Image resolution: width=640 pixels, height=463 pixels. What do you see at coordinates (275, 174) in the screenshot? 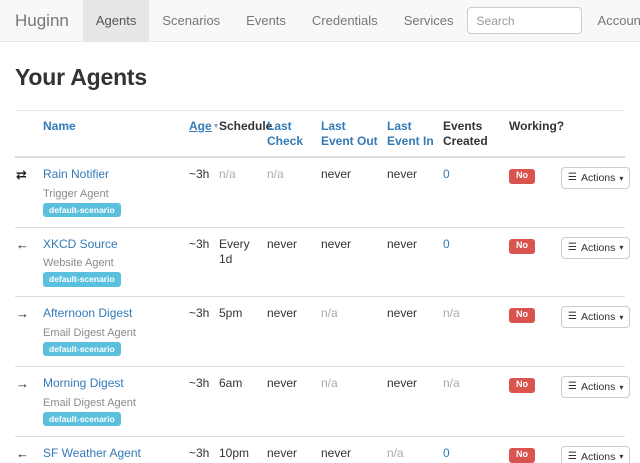
I see `agent-last-check: n/a` at bounding box center [275, 174].